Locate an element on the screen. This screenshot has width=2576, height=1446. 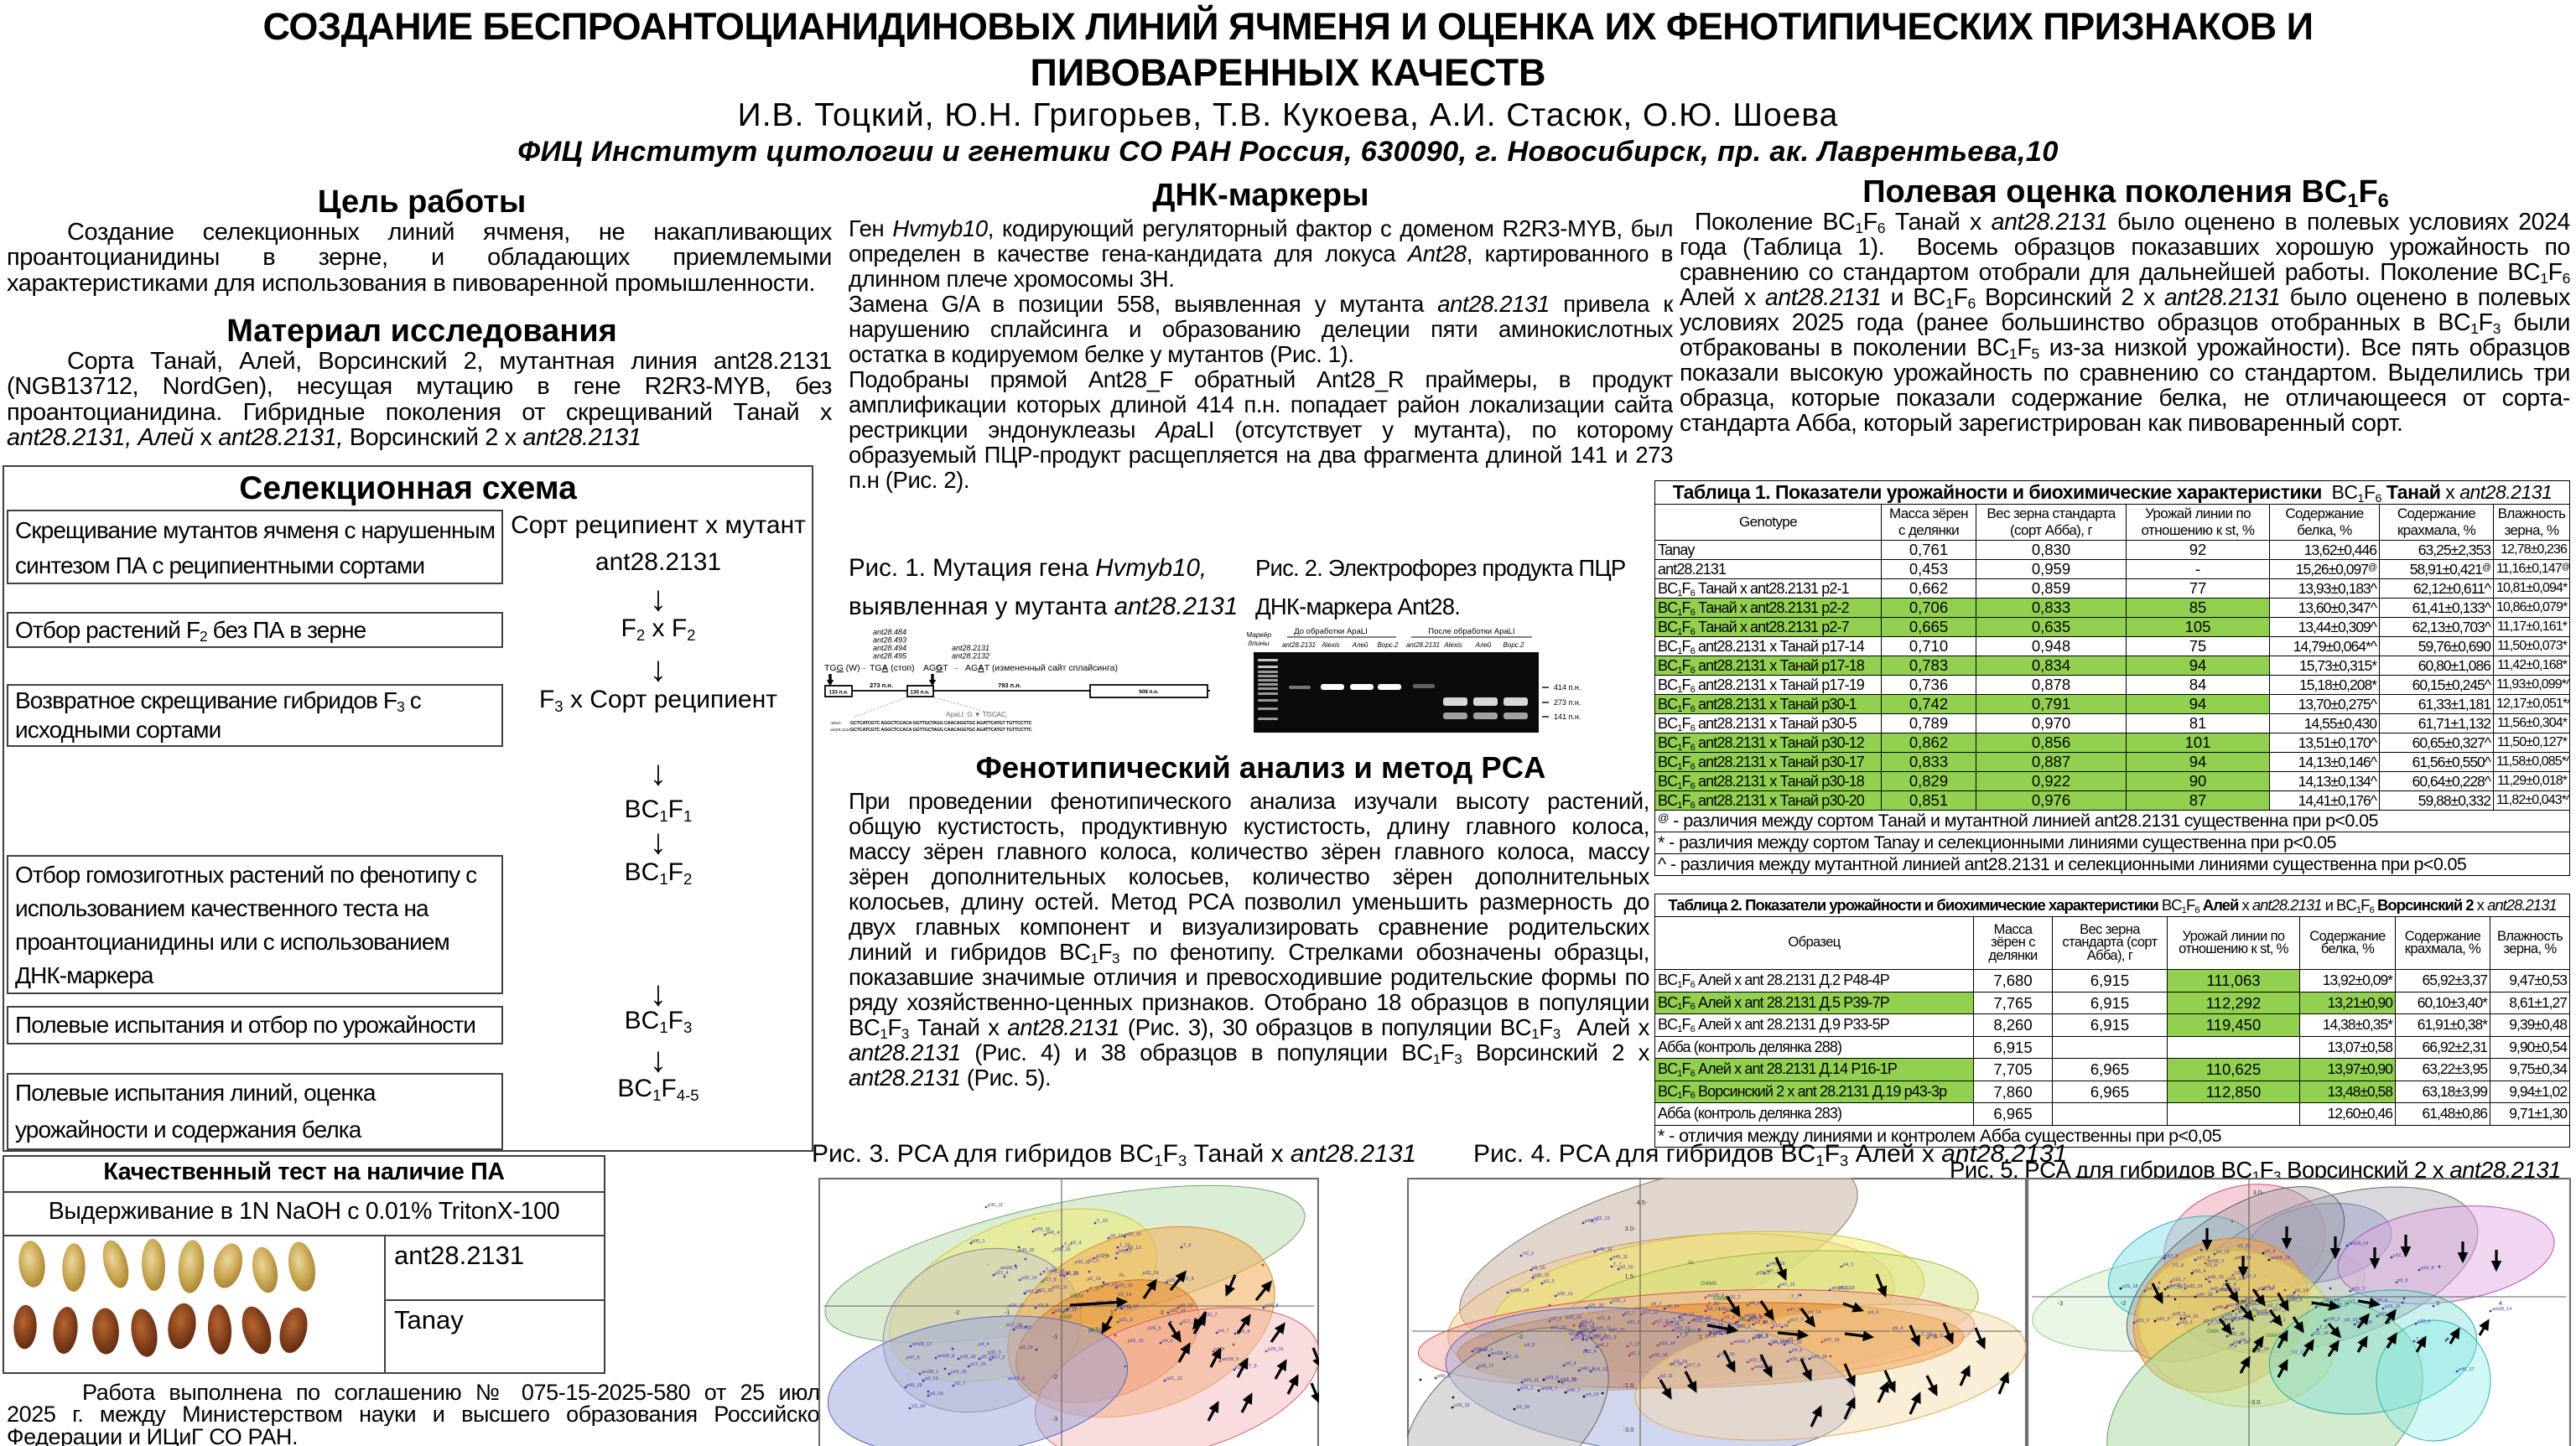
svg-text: 1.5- is located at coordinates (1630, 1276).